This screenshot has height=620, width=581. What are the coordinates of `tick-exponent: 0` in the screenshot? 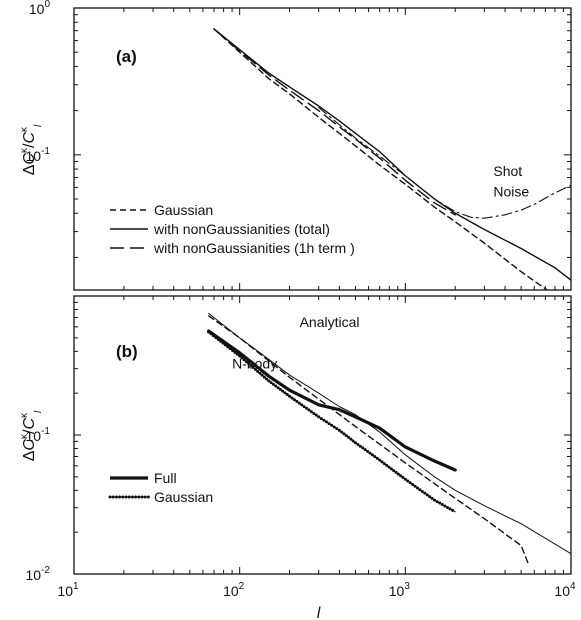 It's located at (47, 5).